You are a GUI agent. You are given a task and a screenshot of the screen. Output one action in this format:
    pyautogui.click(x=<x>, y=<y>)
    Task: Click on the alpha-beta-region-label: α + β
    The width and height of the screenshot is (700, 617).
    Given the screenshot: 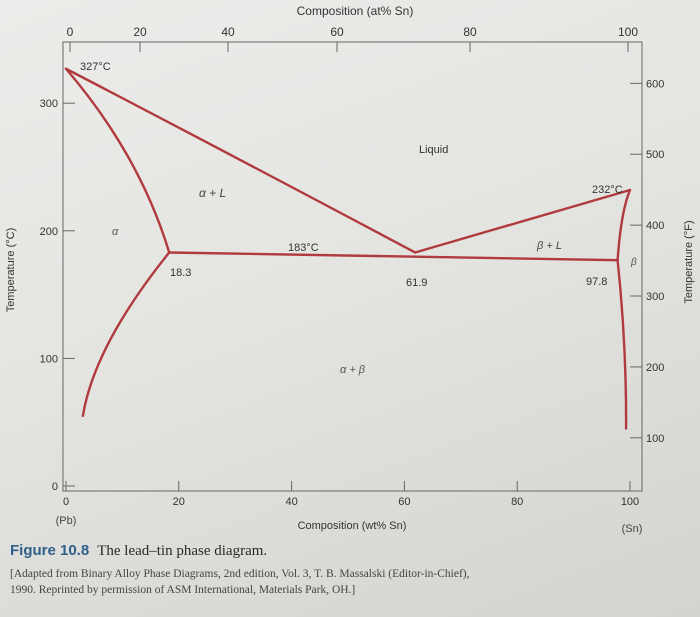 What is the action you would take?
    pyautogui.click(x=353, y=370)
    